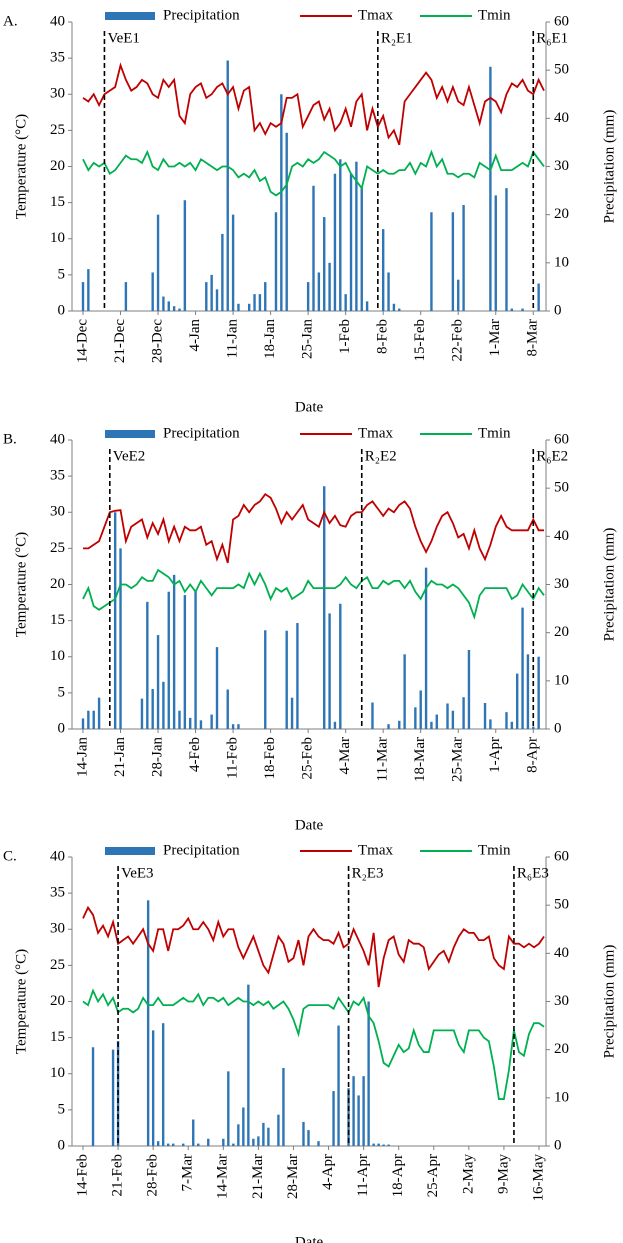 The width and height of the screenshot is (623, 1243). What do you see at coordinates (458, 759) in the screenshot?
I see `x-tick-label: 25-Mar` at bounding box center [458, 759].